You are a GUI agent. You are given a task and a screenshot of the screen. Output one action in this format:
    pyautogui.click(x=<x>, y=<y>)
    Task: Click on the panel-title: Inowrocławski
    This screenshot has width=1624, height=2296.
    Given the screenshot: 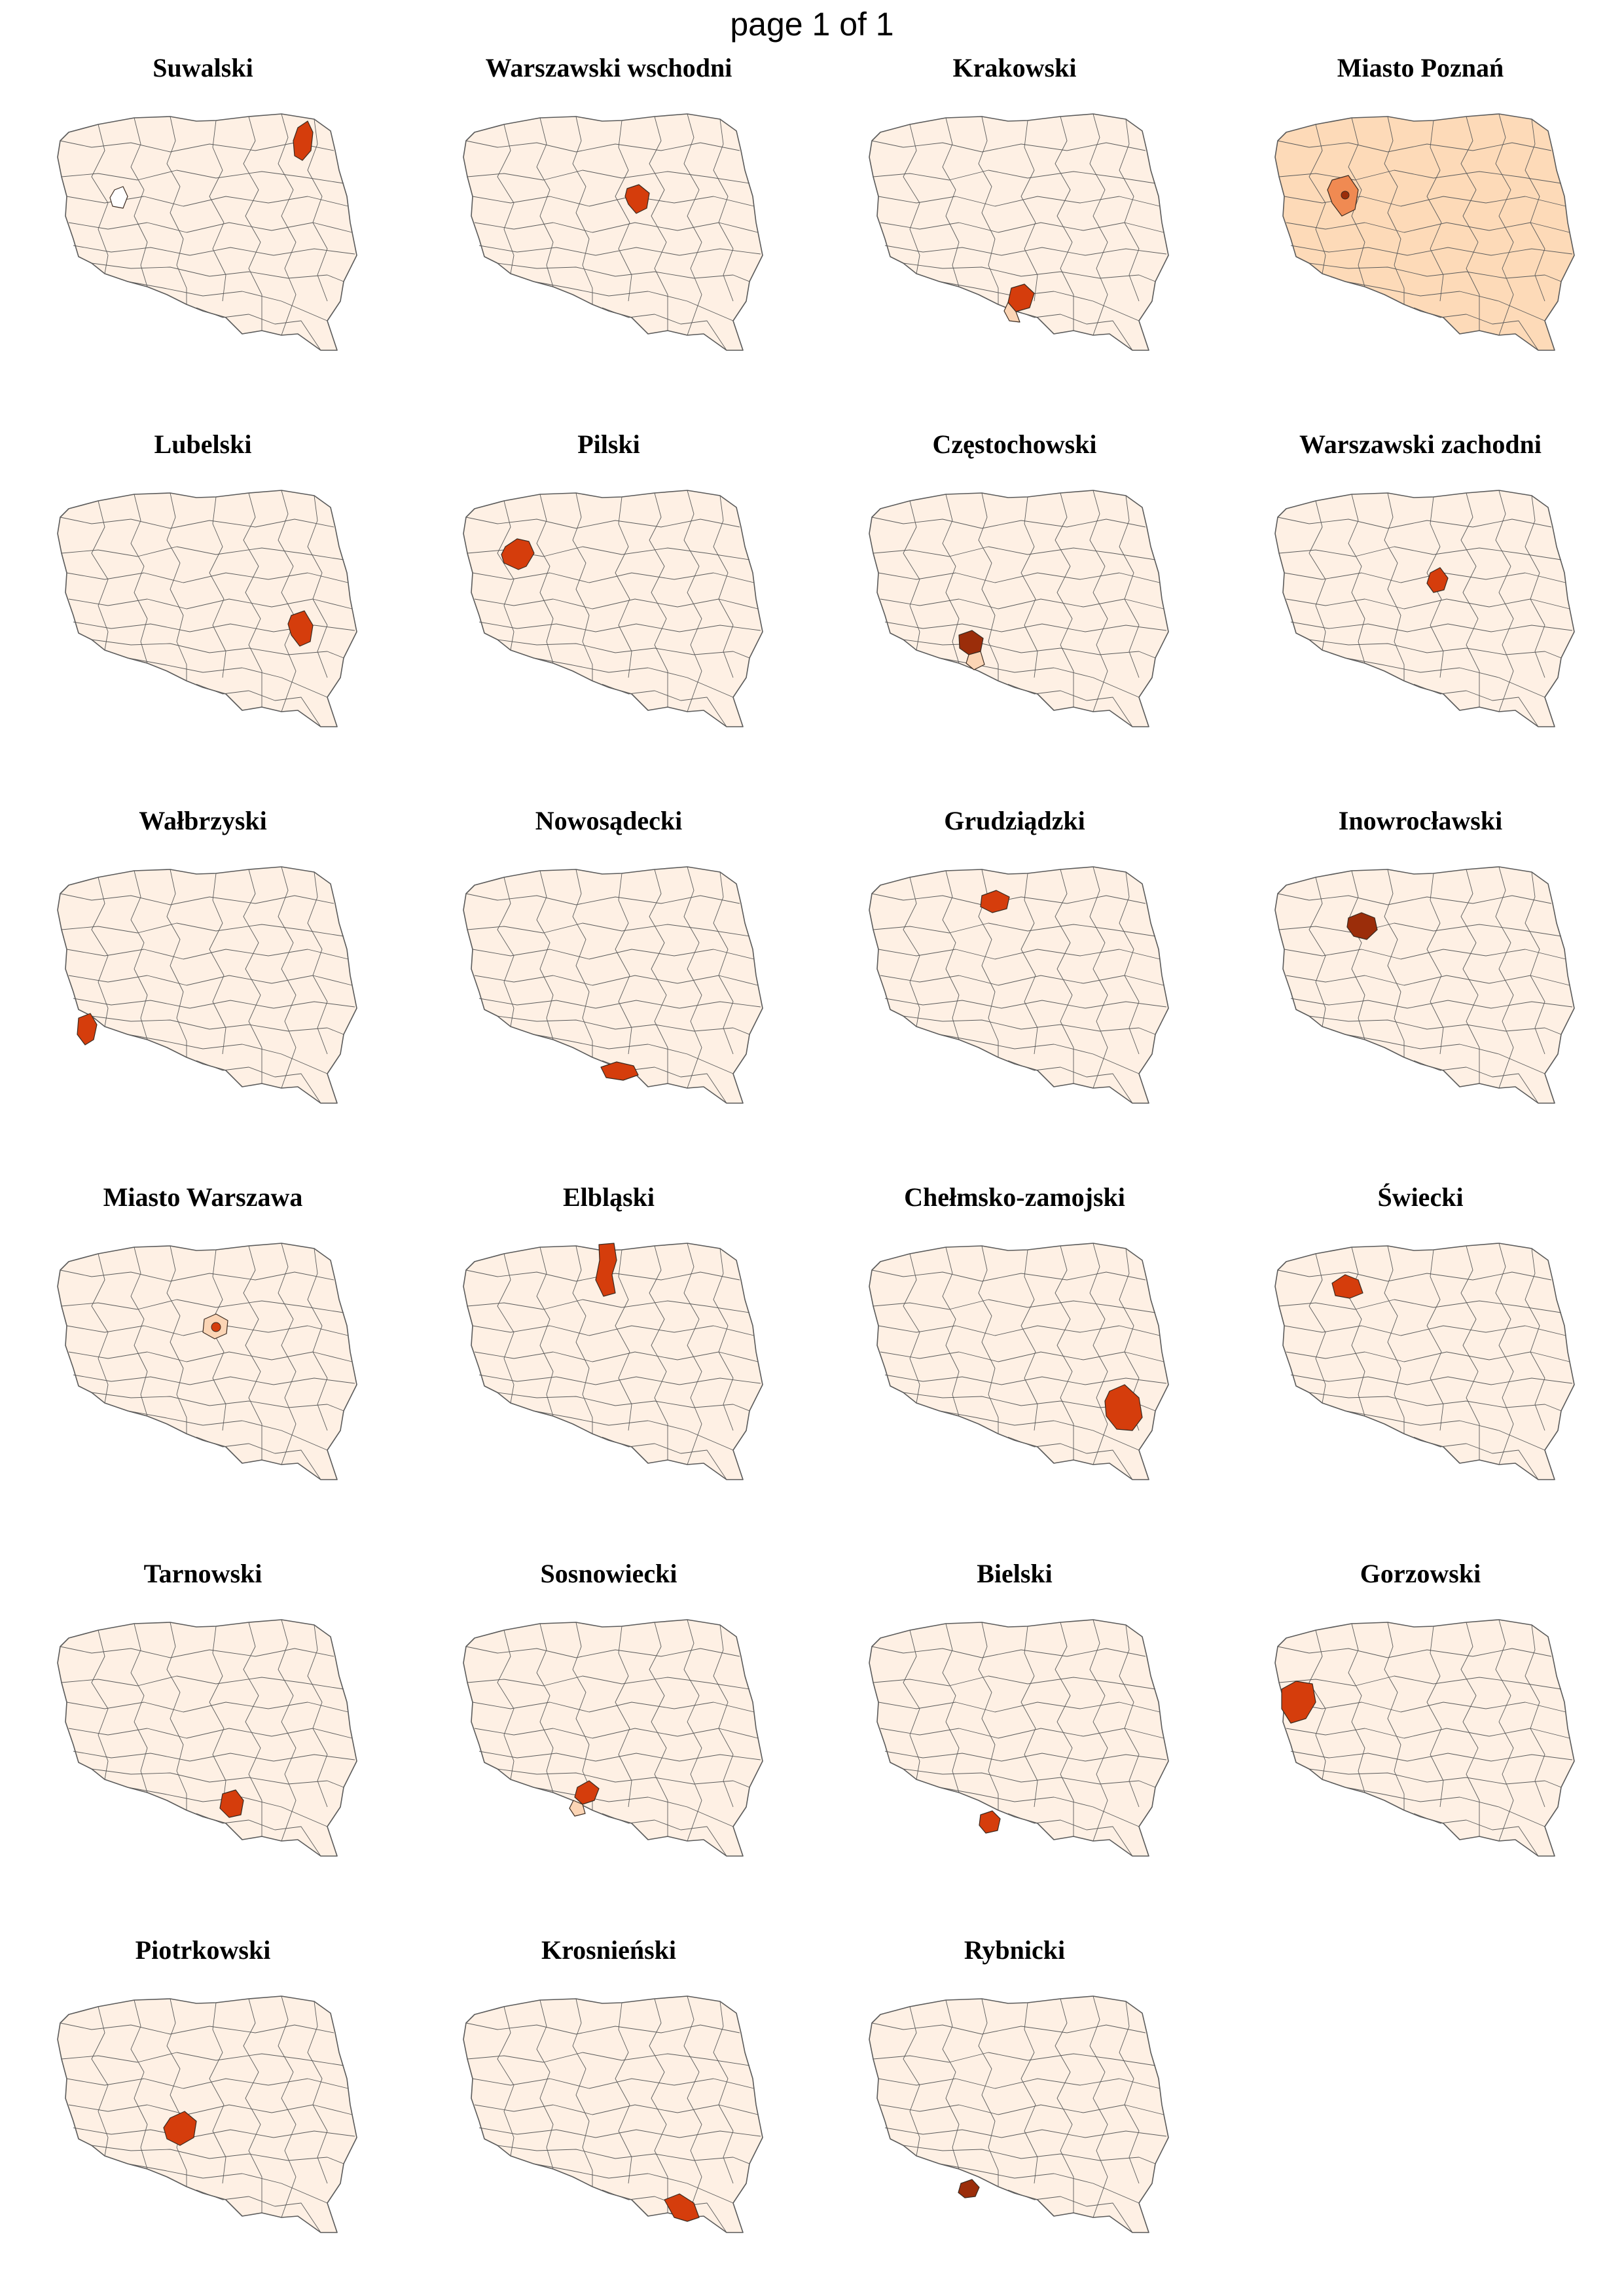 What is the action you would take?
    pyautogui.click(x=1420, y=820)
    